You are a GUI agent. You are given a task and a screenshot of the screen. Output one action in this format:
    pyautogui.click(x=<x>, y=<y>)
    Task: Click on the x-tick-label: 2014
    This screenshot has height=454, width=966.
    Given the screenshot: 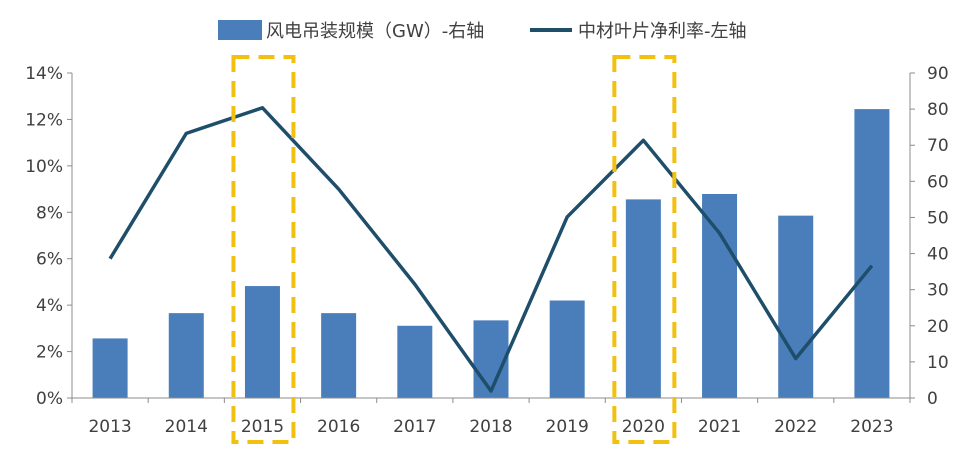 What is the action you would take?
    pyautogui.click(x=186, y=427)
    